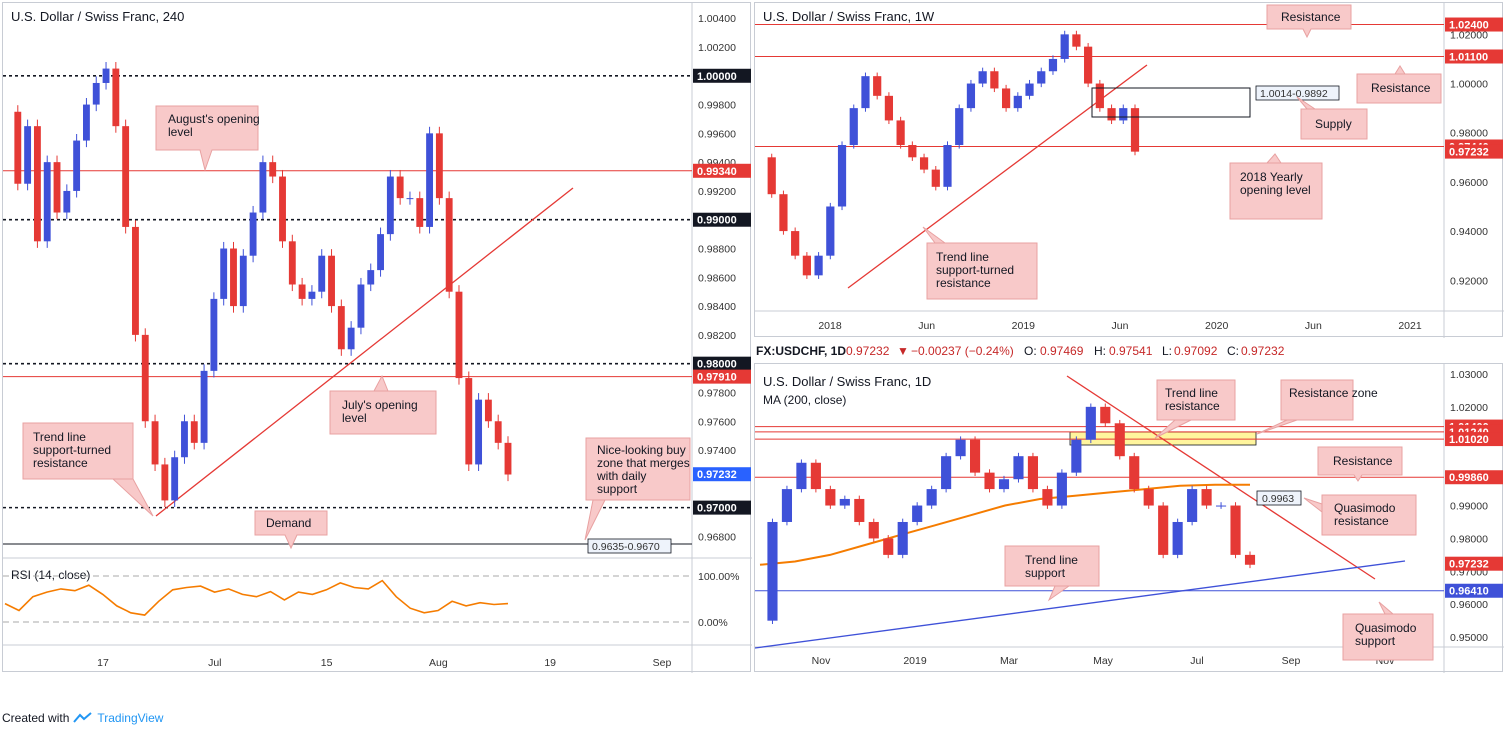 Image resolution: width=1506 pixels, height=730 pixels. I want to click on rsi-line, so click(256, 597).